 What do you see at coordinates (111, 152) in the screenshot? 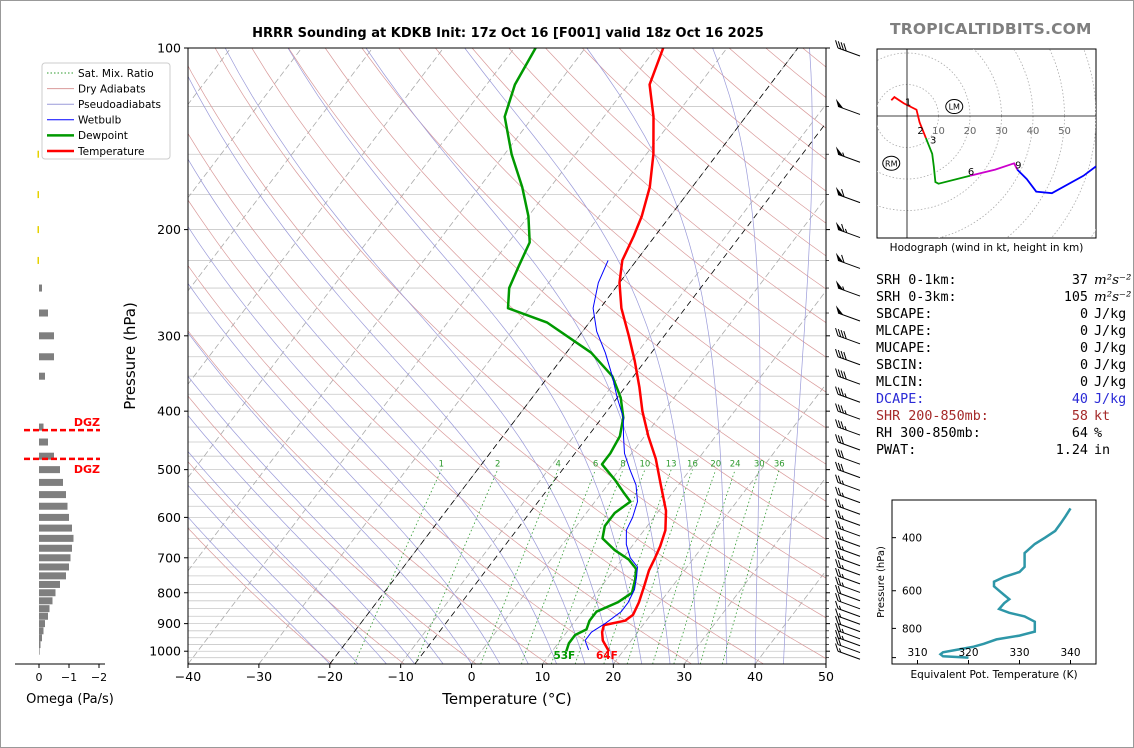
I see `legend-entry-label: Temperature` at bounding box center [111, 152].